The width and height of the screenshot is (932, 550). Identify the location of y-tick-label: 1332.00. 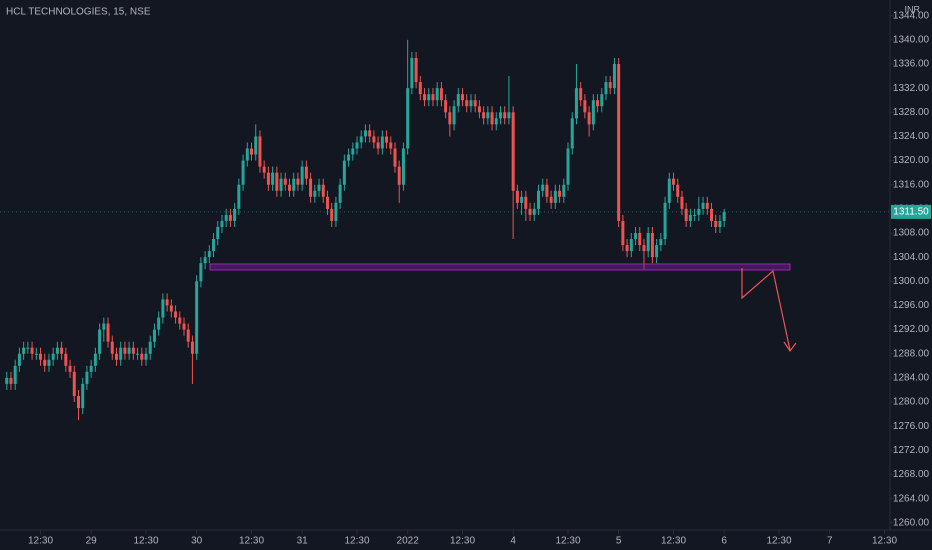
(911, 88).